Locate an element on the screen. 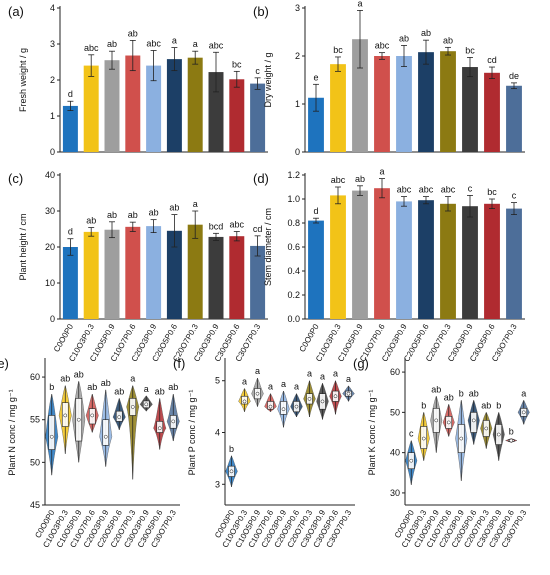 The width and height of the screenshot is (550, 575). panel-label-f: (f) is located at coordinates (179, 363).